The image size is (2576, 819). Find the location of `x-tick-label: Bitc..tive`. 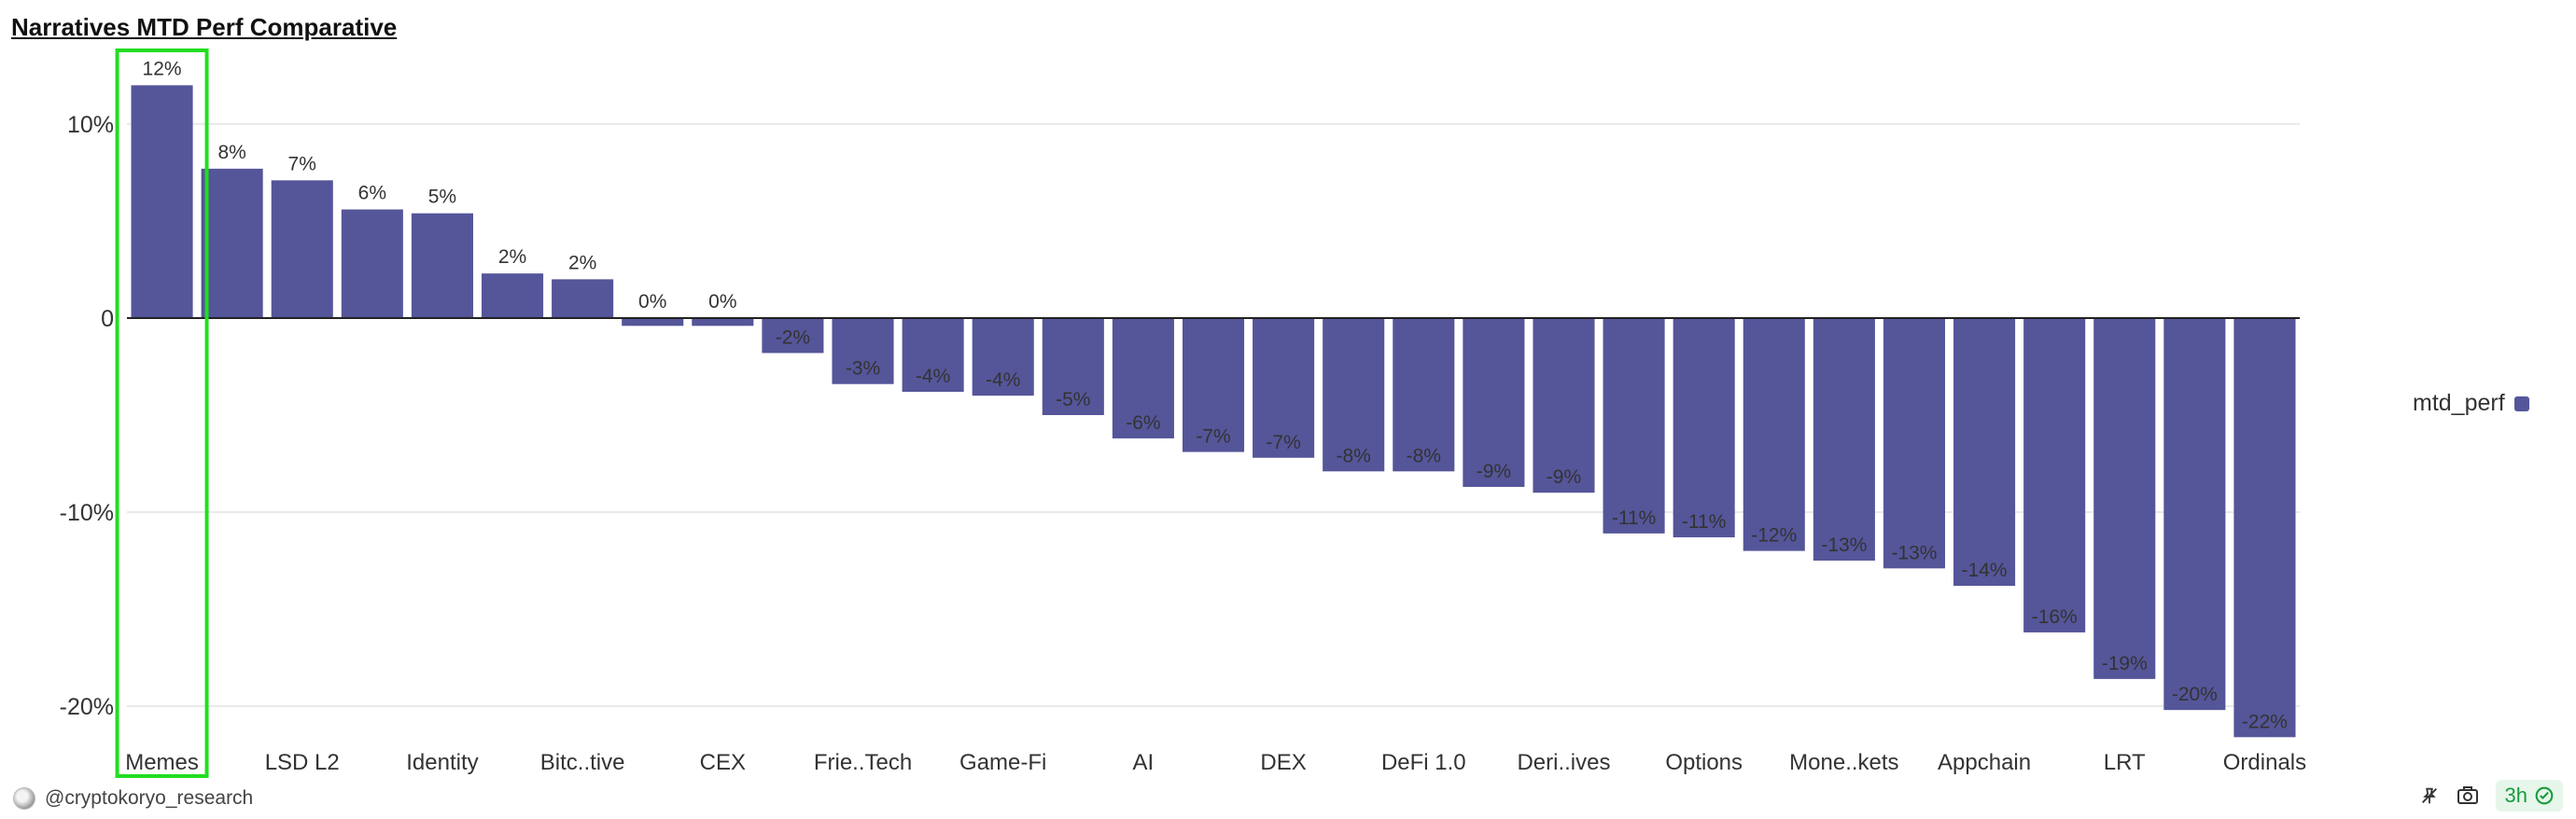

x-tick-label: Bitc..tive is located at coordinates (582, 762).